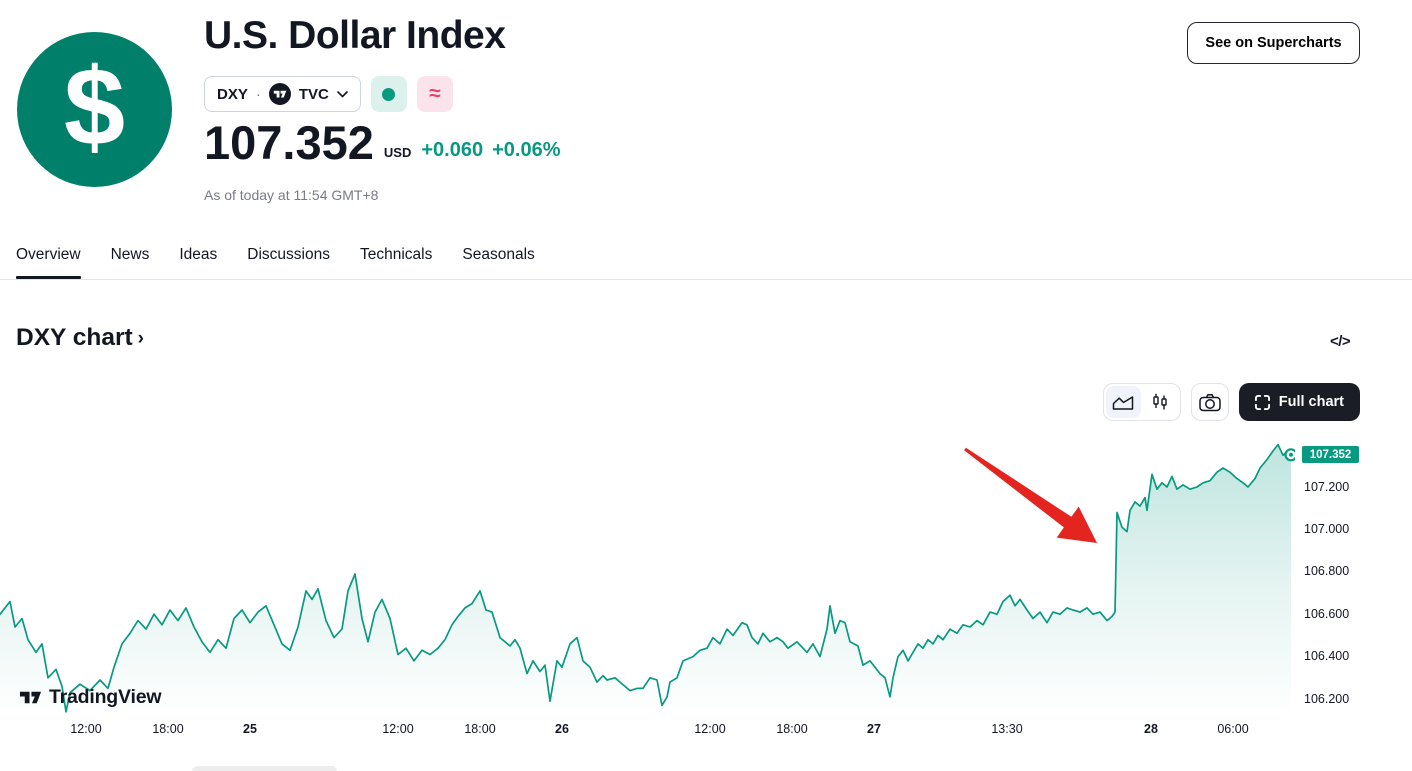  What do you see at coordinates (48, 262) in the screenshot?
I see `tab-overview: Overview` at bounding box center [48, 262].